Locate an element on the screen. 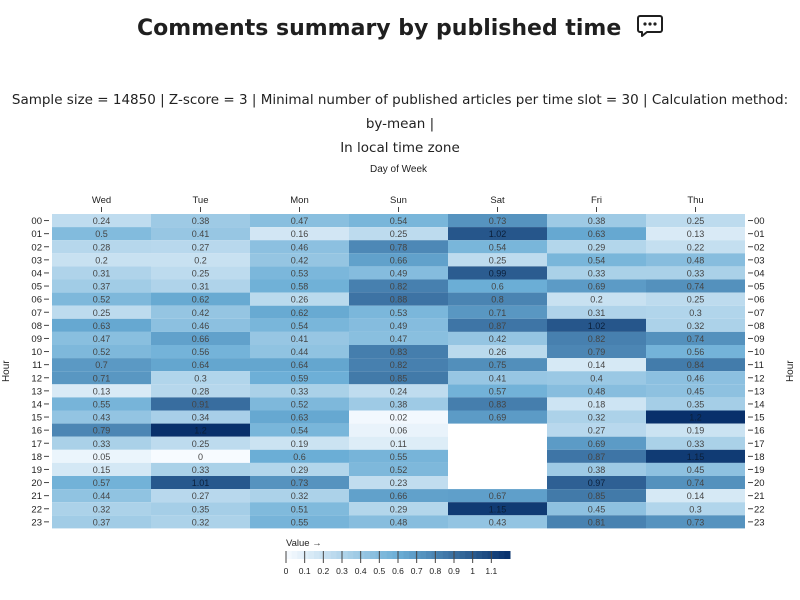  cell-value-label: 0.47 is located at coordinates (102, 339).